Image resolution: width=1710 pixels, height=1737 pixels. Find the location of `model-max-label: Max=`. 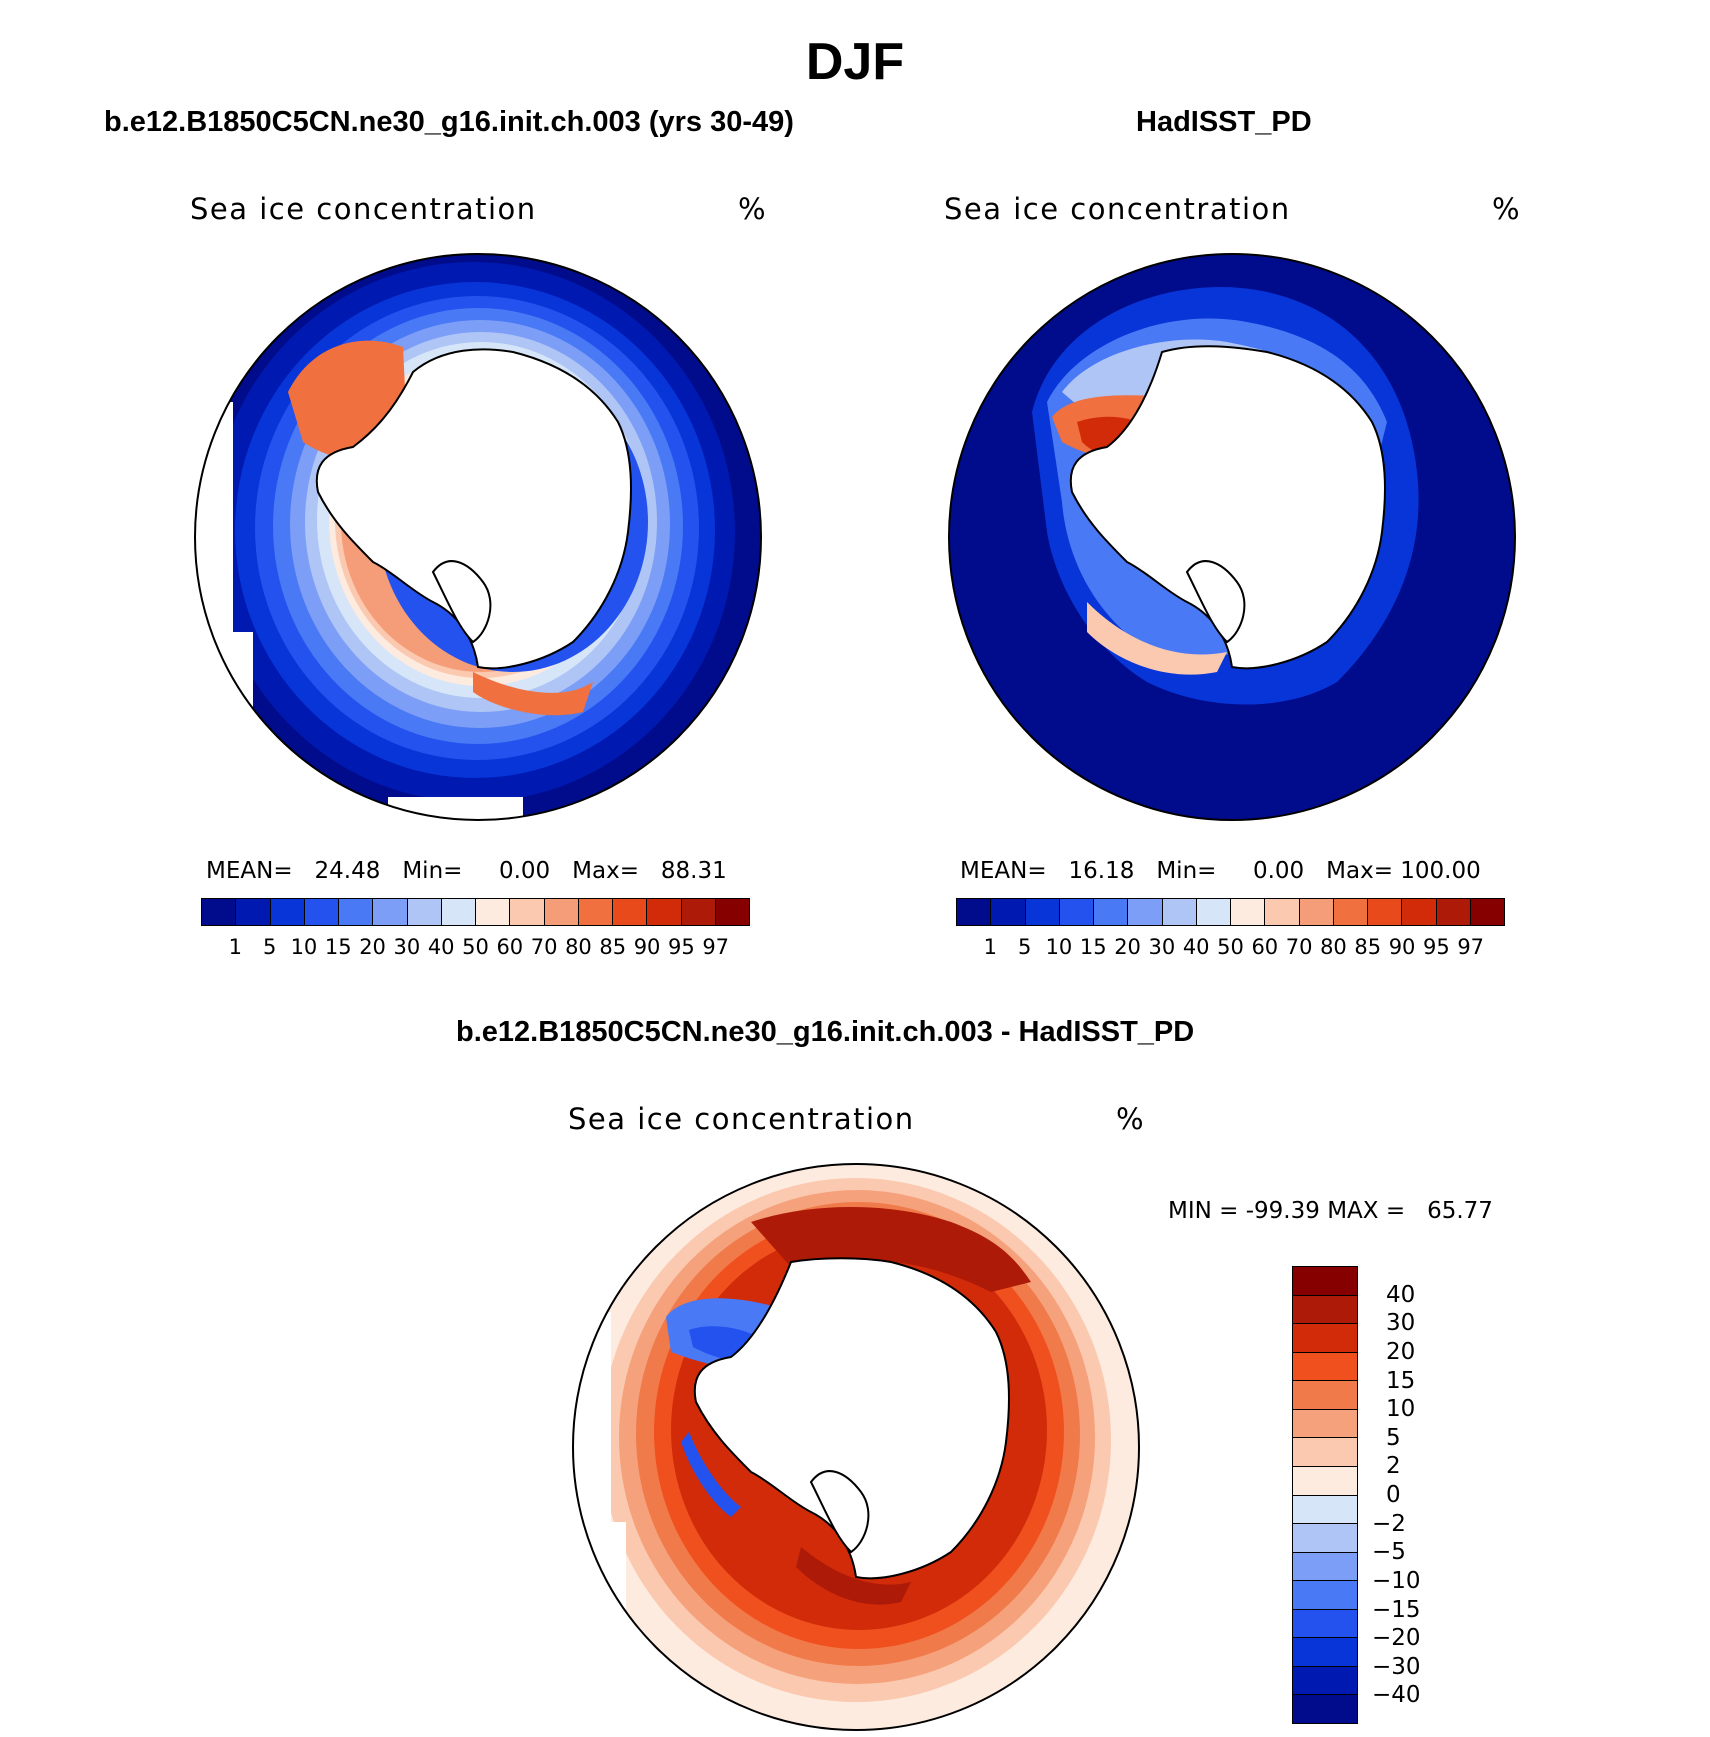

model-max-label: Max= is located at coordinates (605, 871).